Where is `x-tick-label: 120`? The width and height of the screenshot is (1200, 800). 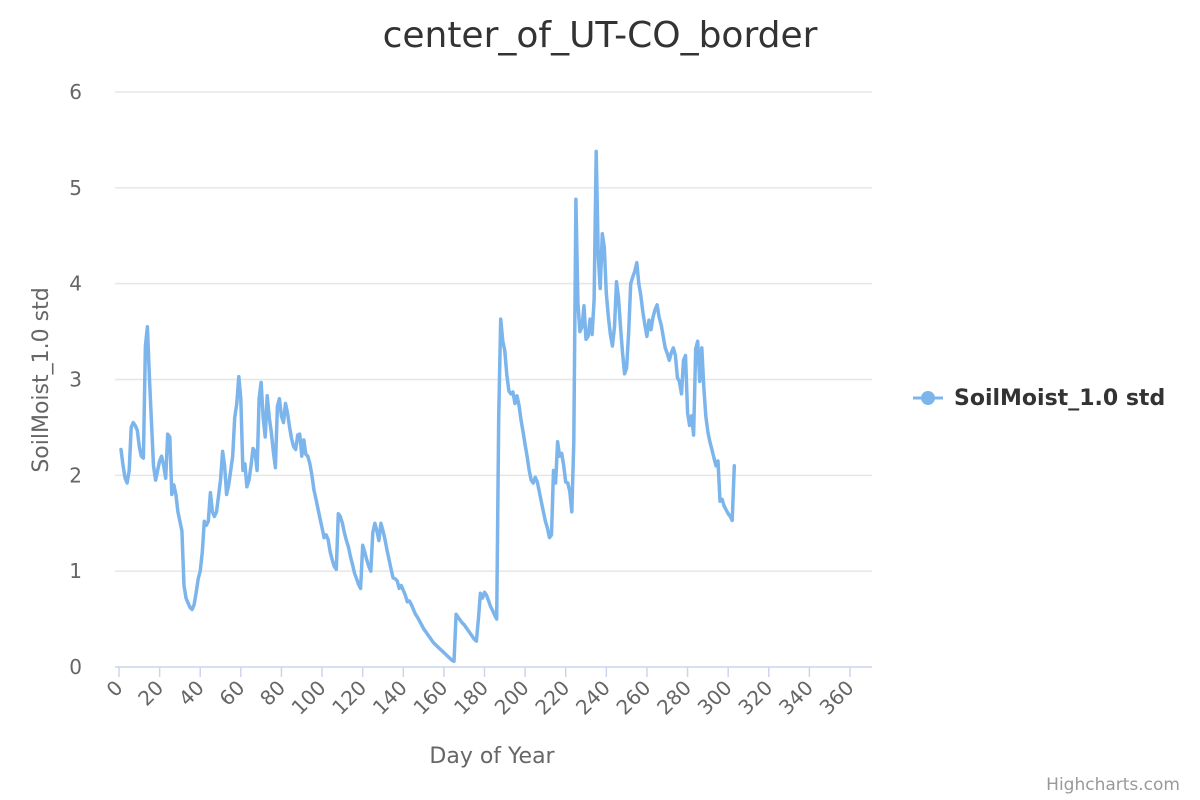 x-tick-label: 120 is located at coordinates (349, 698).